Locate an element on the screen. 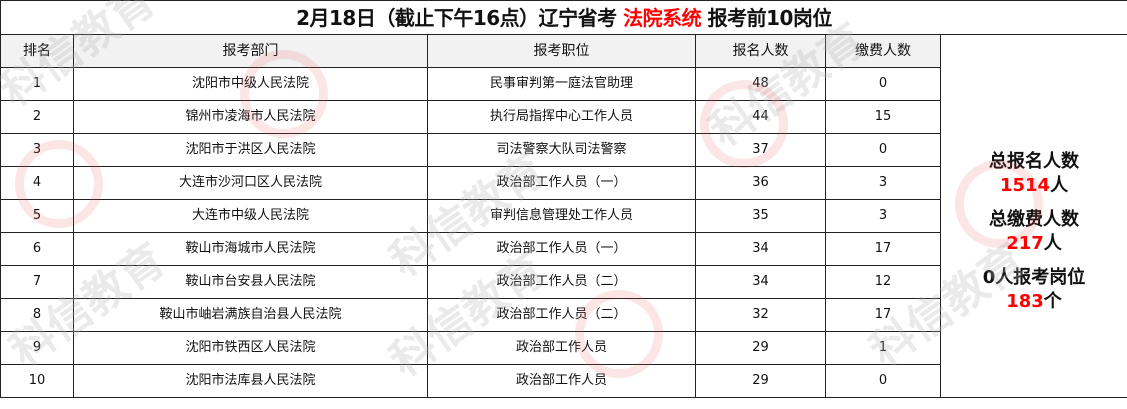 Image resolution: width=1127 pixels, height=409 pixels. cell-rank: 3 is located at coordinates (37, 150).